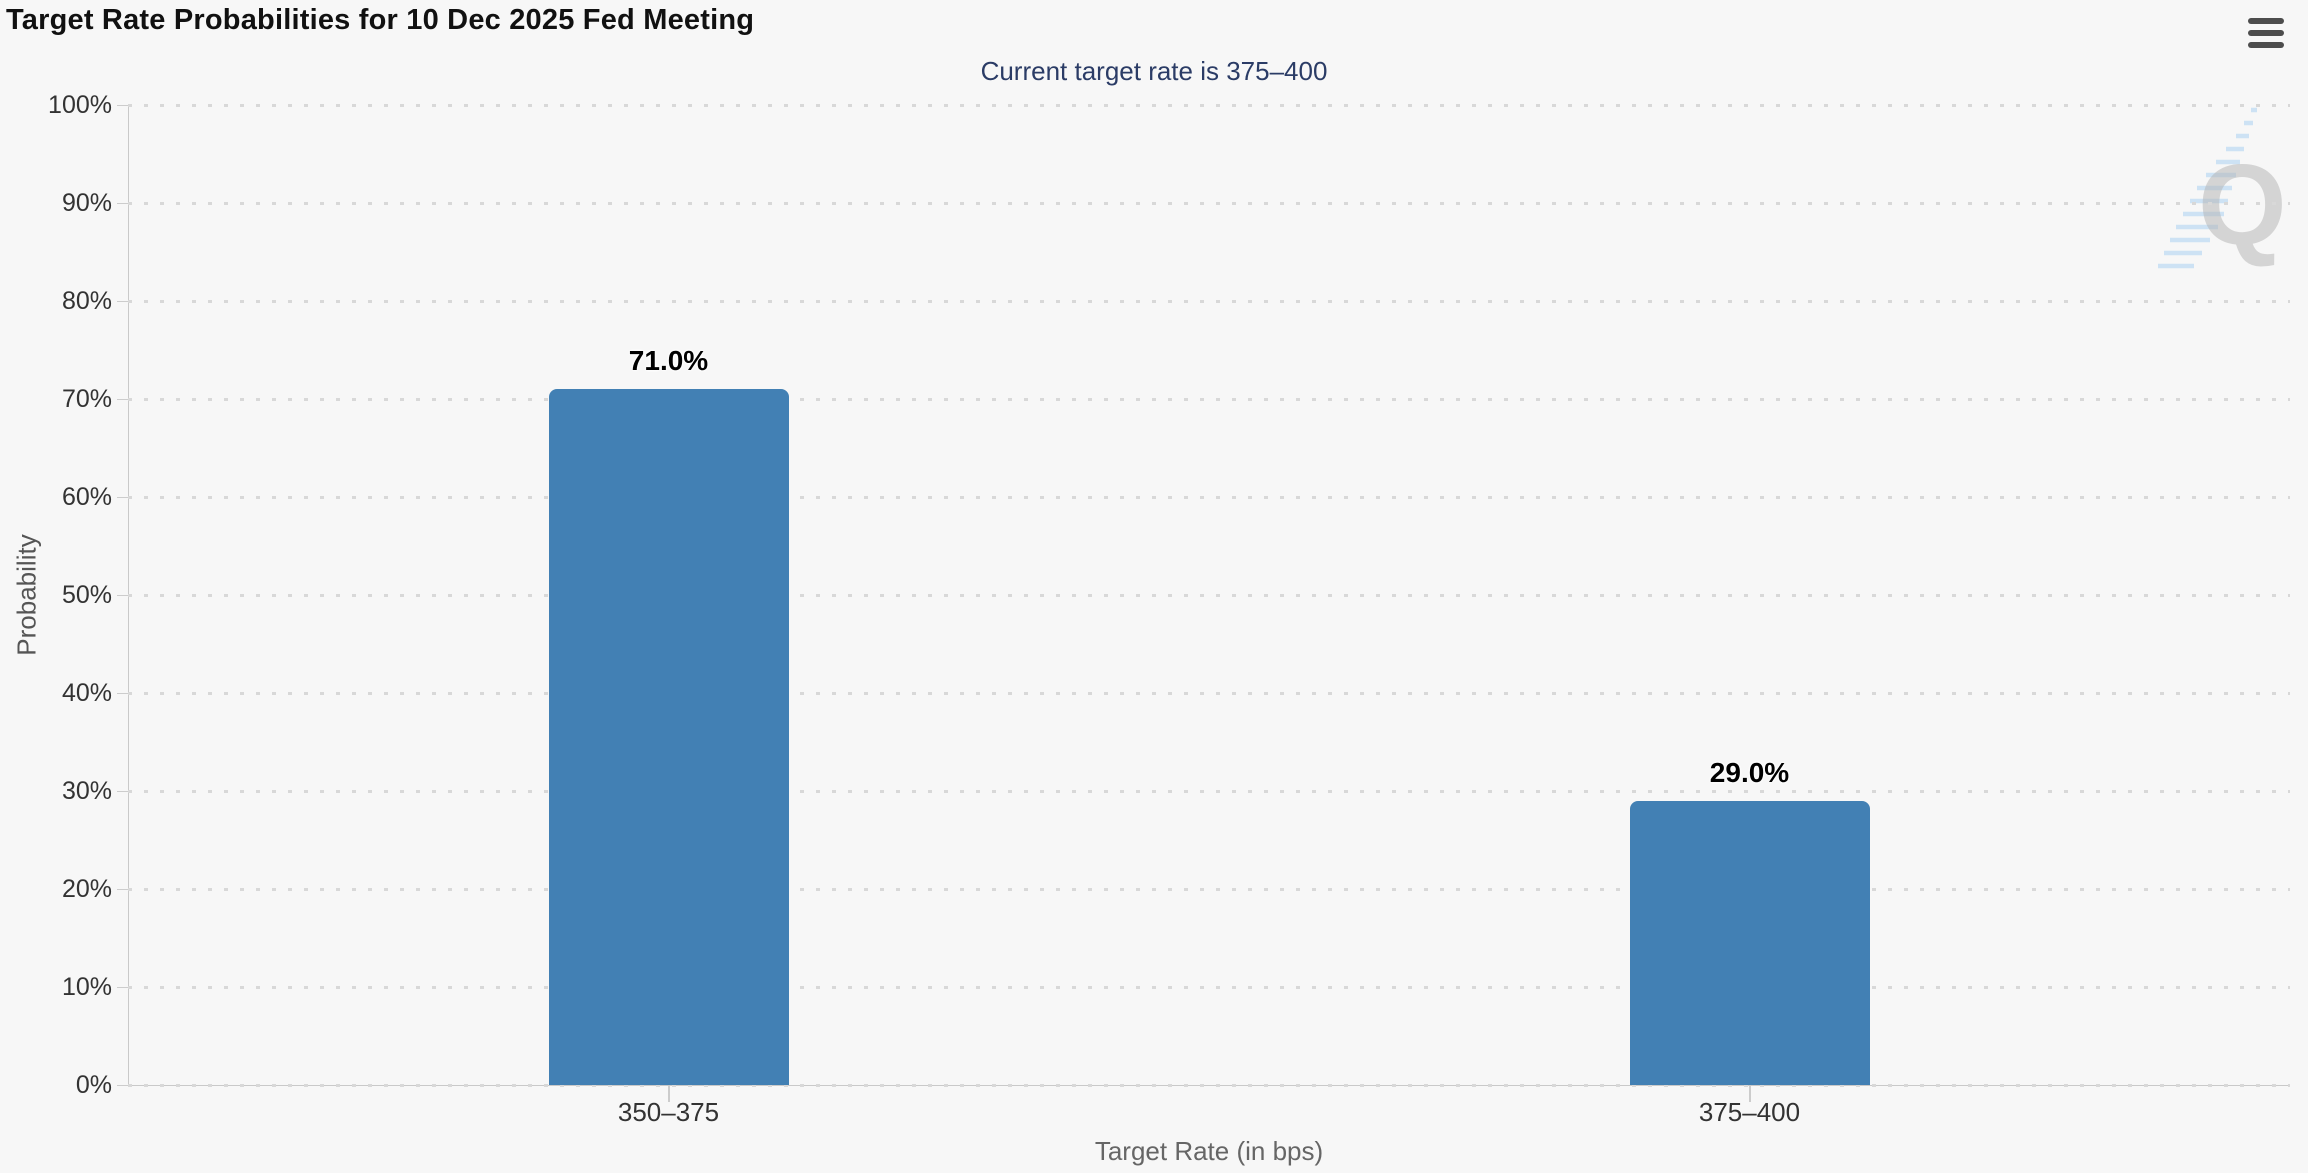 The width and height of the screenshot is (2308, 1173). What do you see at coordinates (2242, 205) in the screenshot?
I see `svg-text: Q` at bounding box center [2242, 205].